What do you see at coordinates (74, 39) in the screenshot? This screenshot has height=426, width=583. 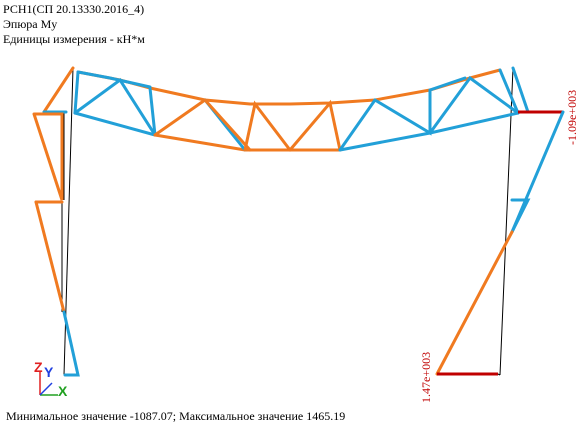 I see `units: Единицы измерения - кН*м` at bounding box center [74, 39].